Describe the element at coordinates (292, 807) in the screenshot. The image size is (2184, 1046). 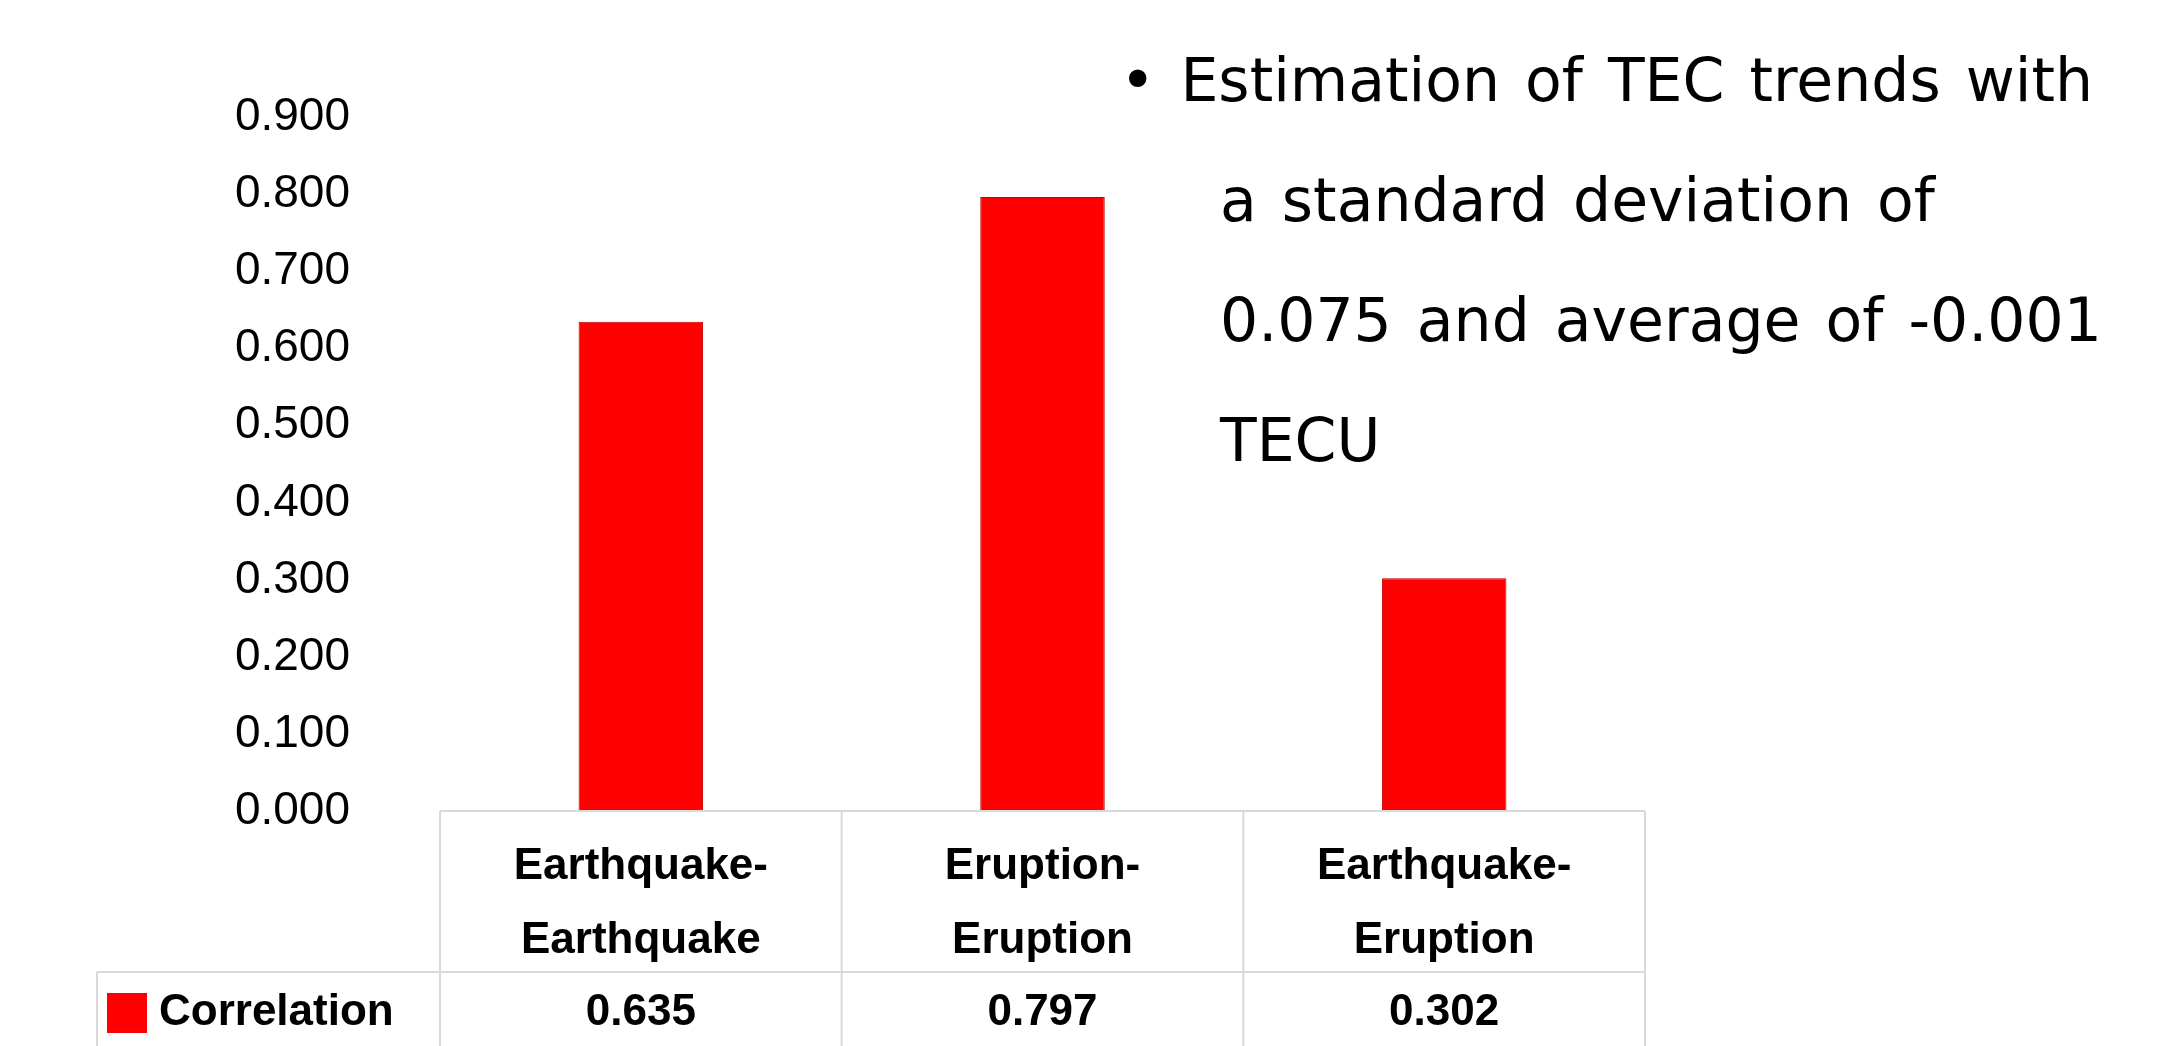
I see `y-tick-label: 0.000` at that location.